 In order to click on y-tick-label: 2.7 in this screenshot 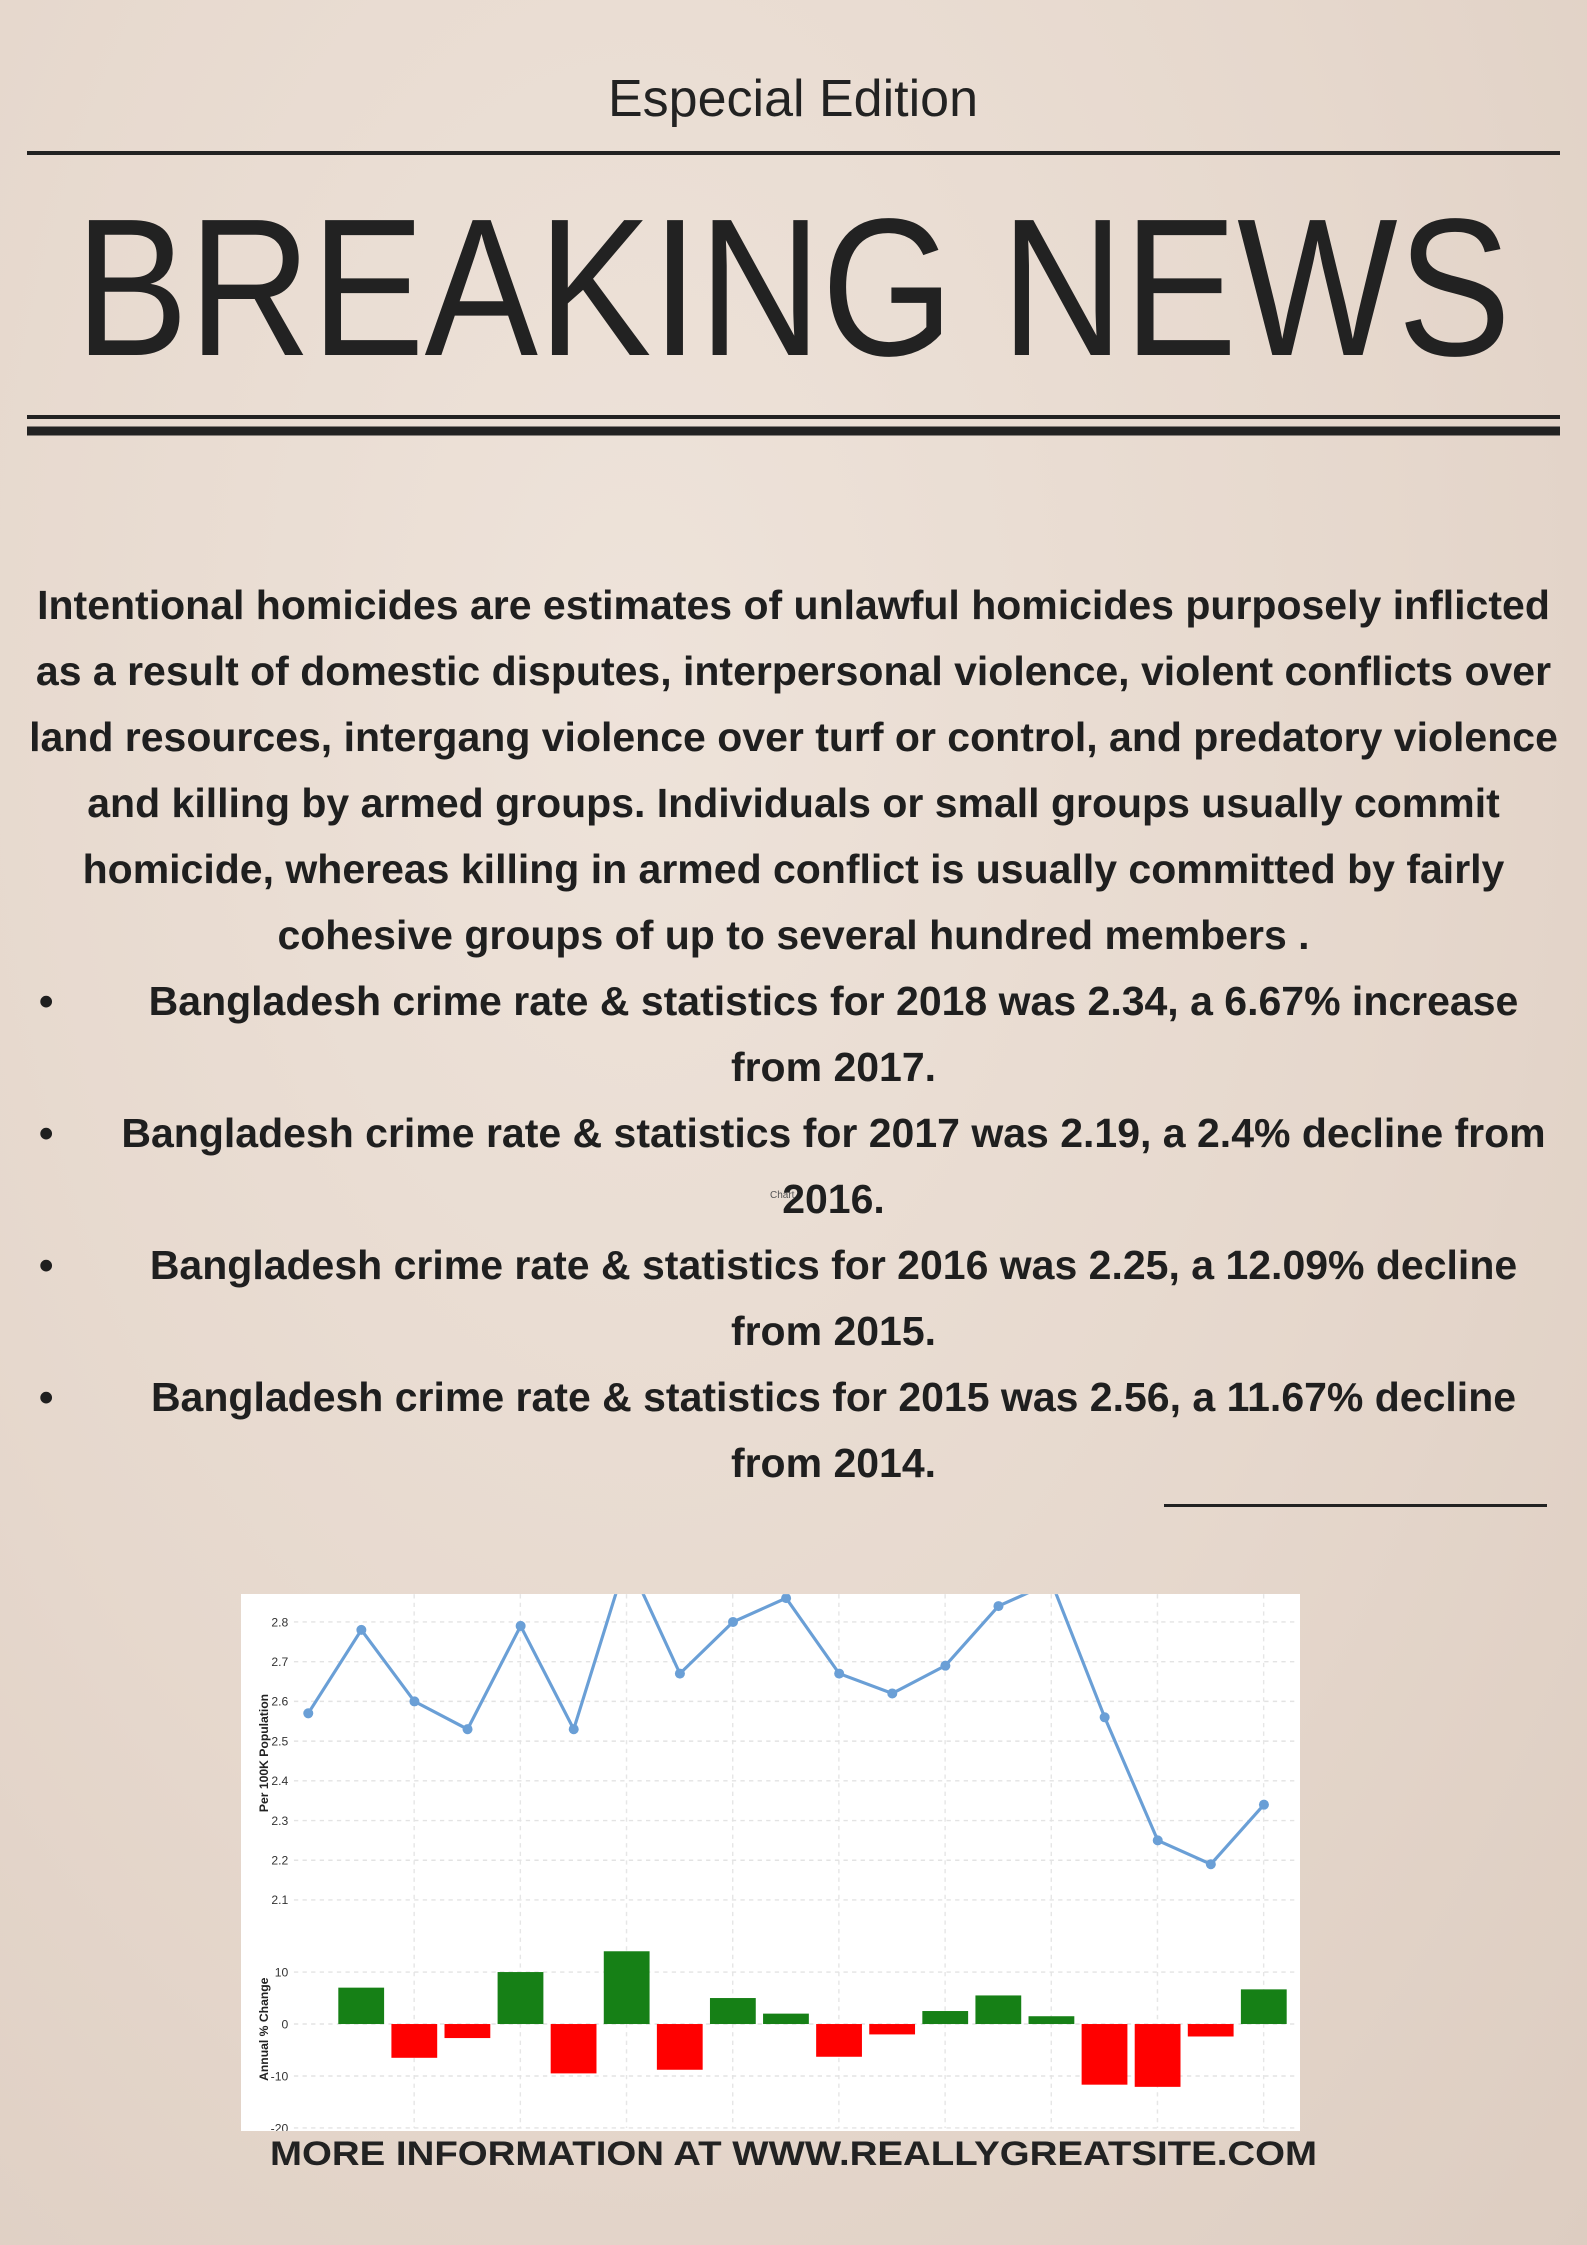, I will do `click(279, 1662)`.